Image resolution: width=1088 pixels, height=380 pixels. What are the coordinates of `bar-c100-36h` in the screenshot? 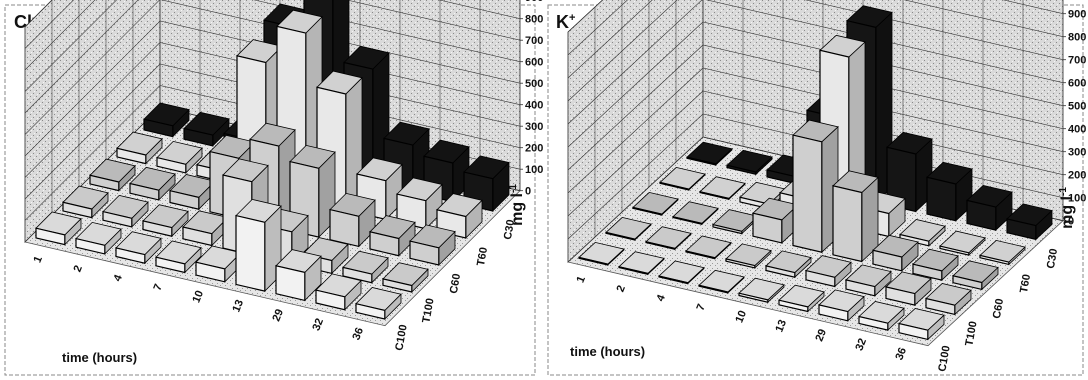 It's located at (921, 324).